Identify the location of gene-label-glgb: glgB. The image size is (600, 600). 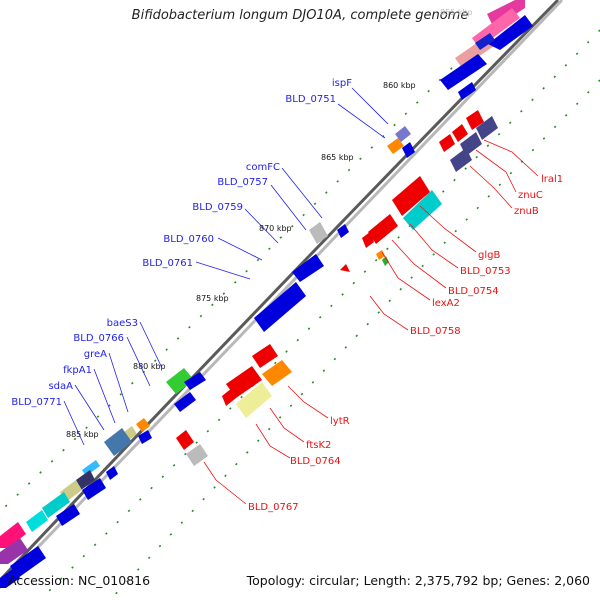
(489, 255).